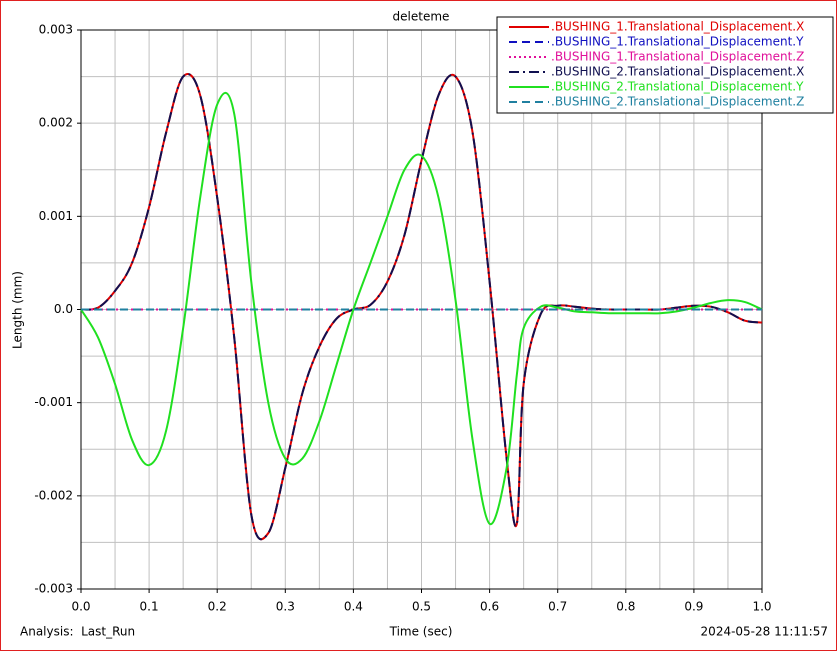  What do you see at coordinates (56, 30) in the screenshot?
I see `y-tick-label: 0.003` at bounding box center [56, 30].